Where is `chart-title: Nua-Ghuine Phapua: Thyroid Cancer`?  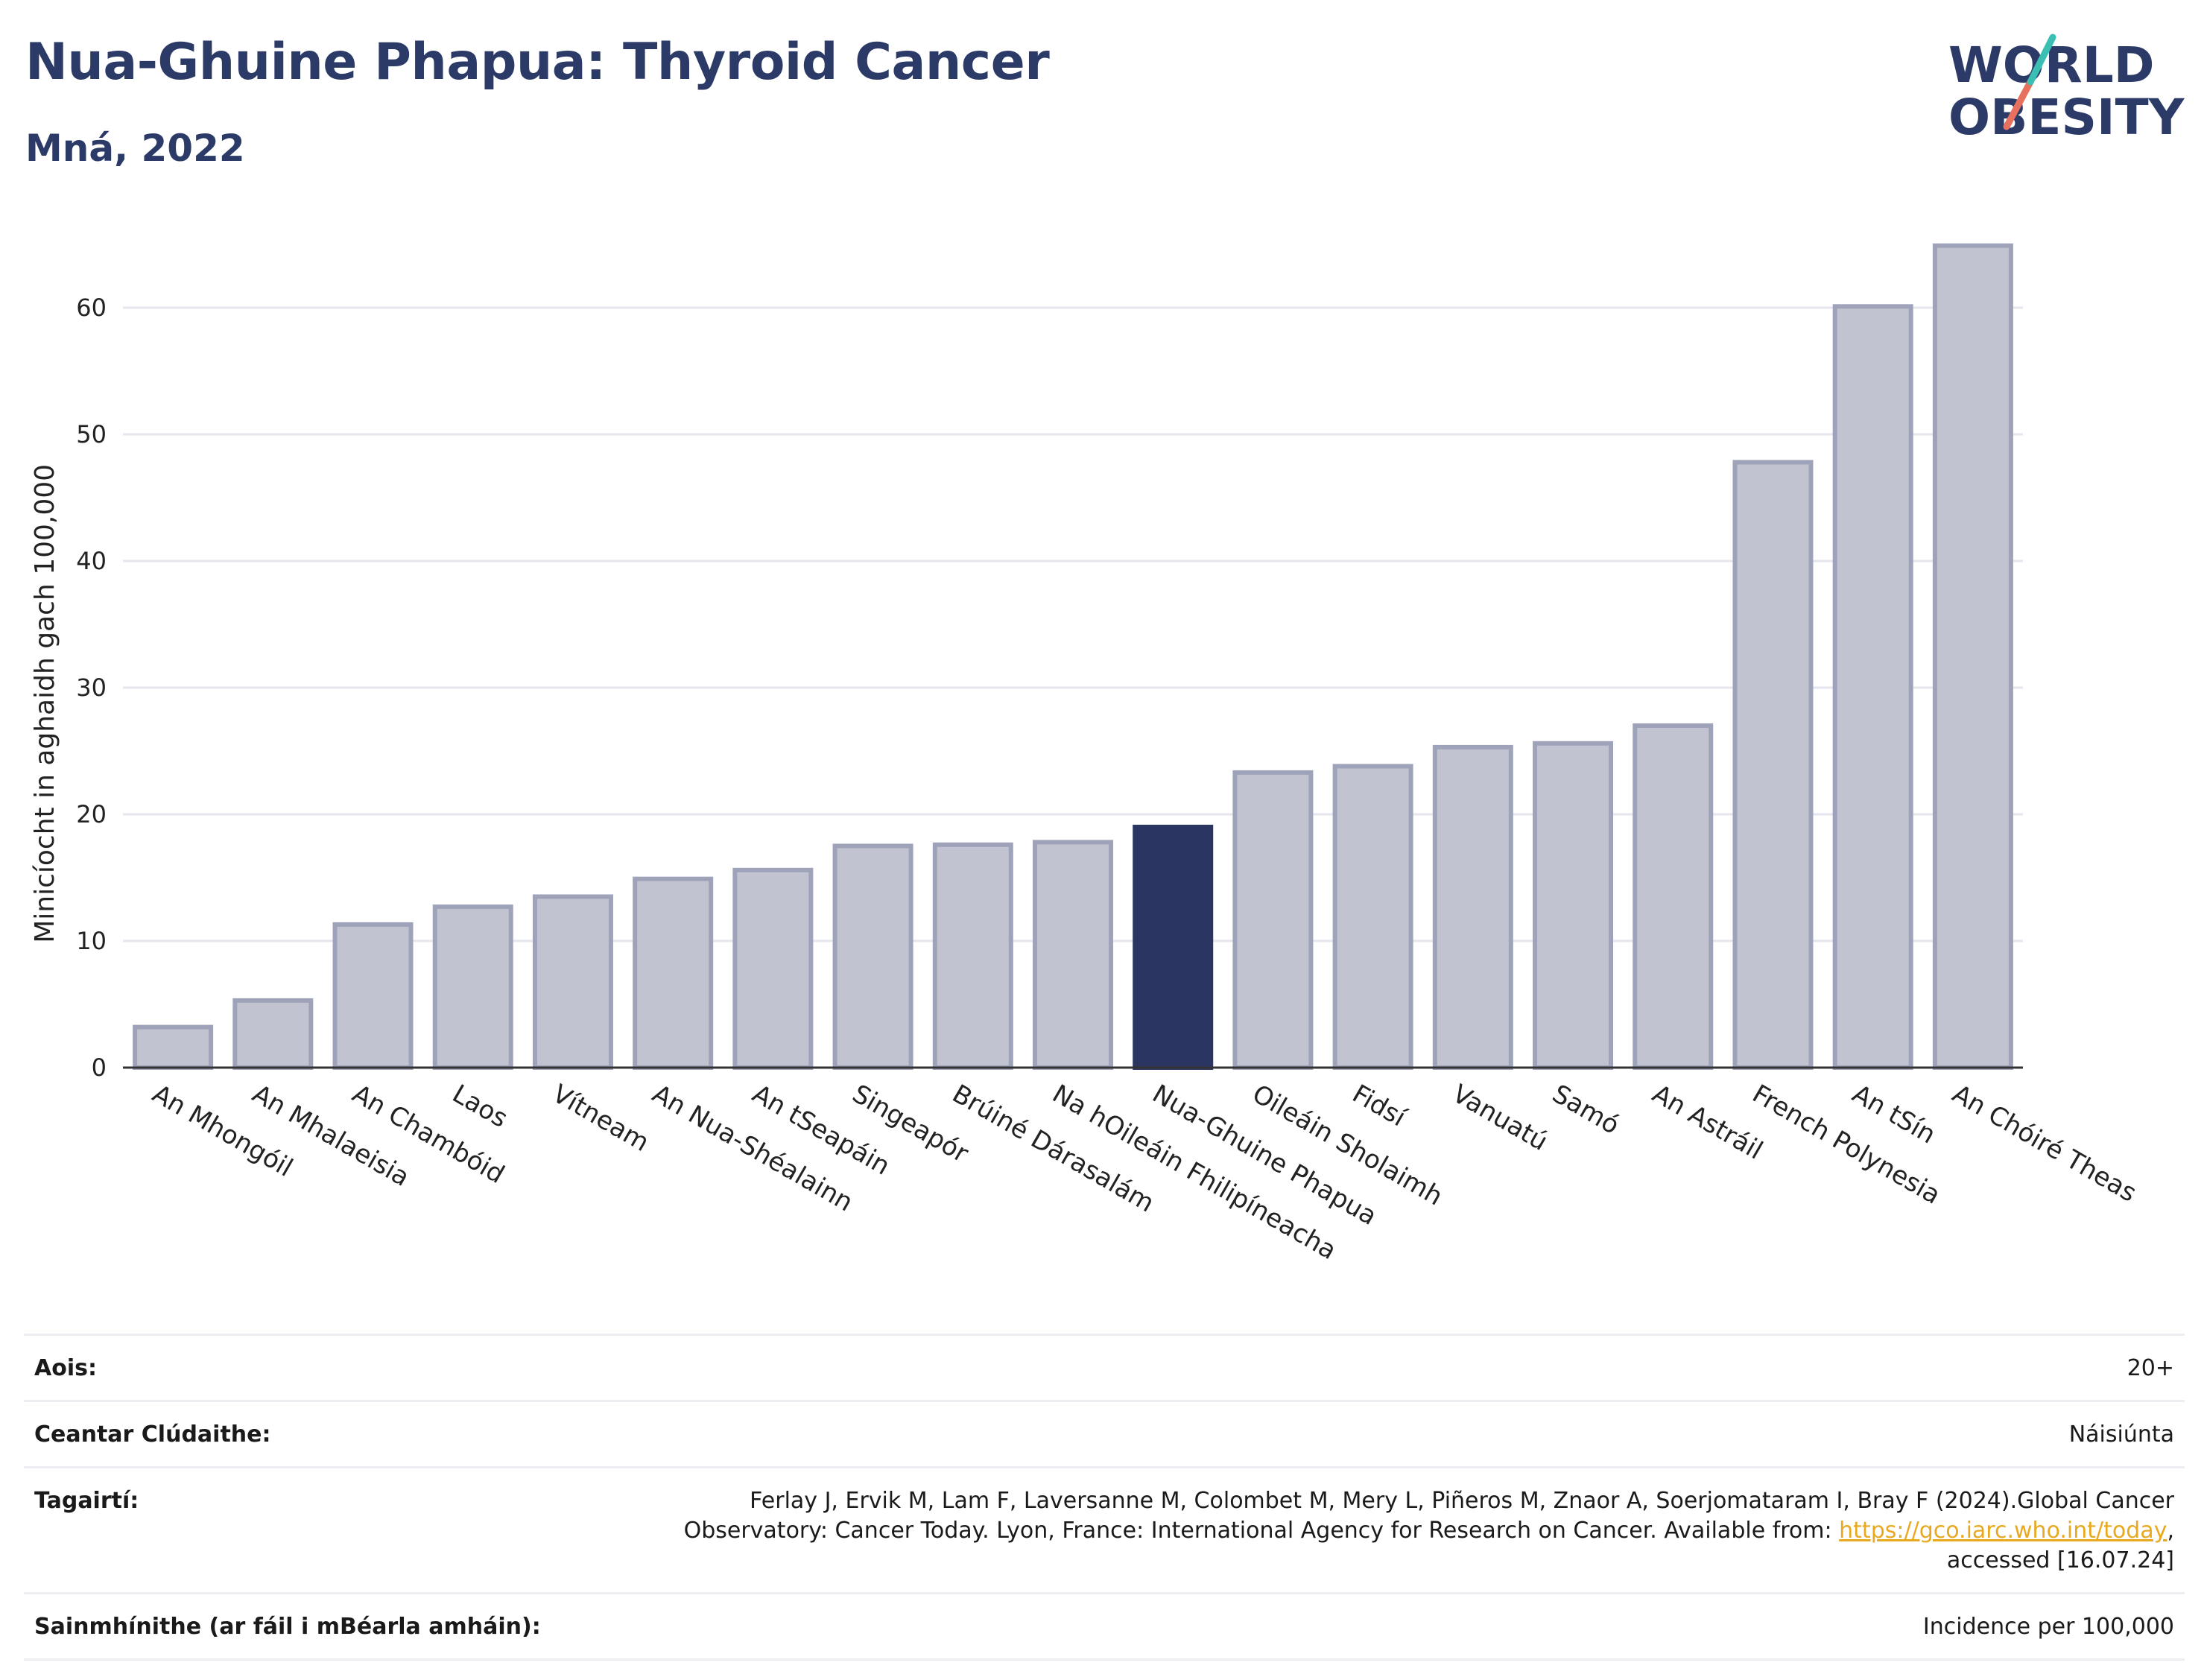 chart-title: Nua-Ghuine Phapua: Thyroid Cancer is located at coordinates (537, 62).